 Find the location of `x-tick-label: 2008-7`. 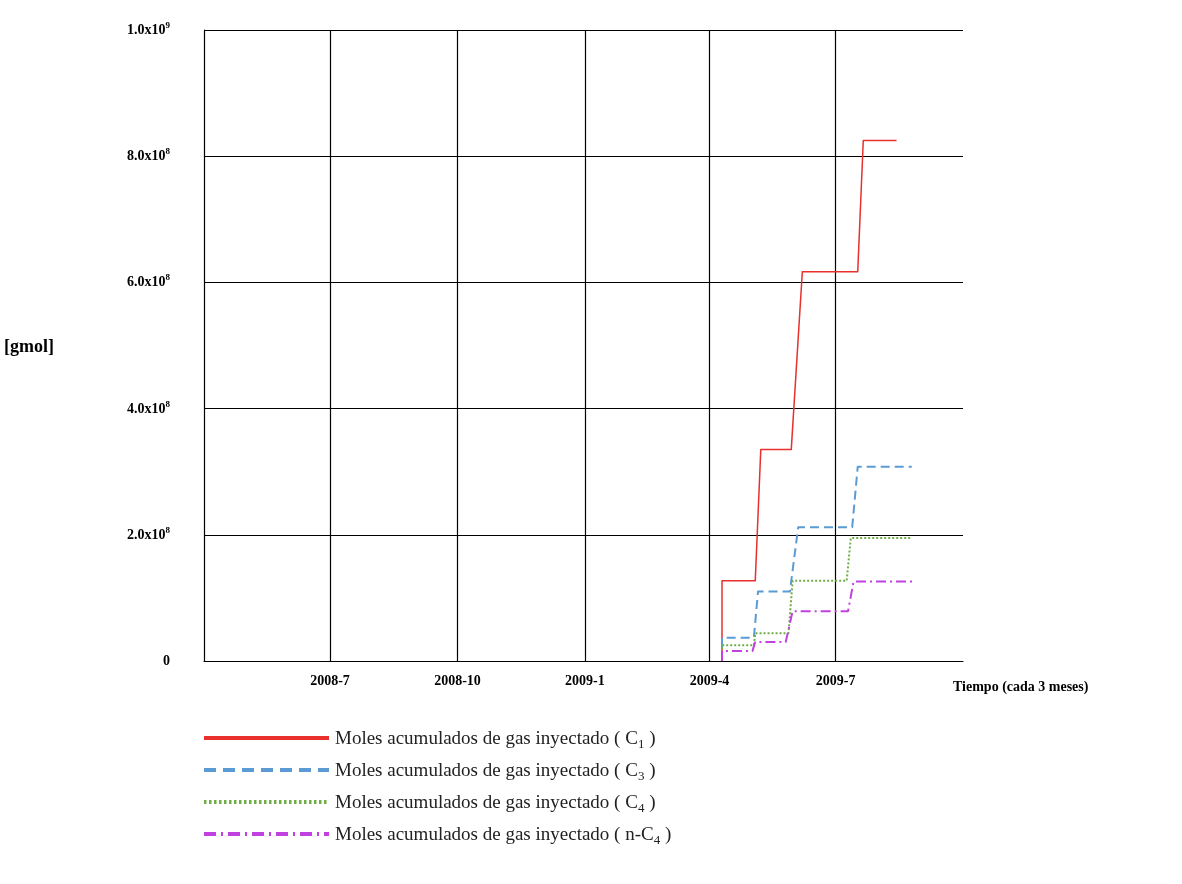

x-tick-label: 2008-7 is located at coordinates (330, 680).